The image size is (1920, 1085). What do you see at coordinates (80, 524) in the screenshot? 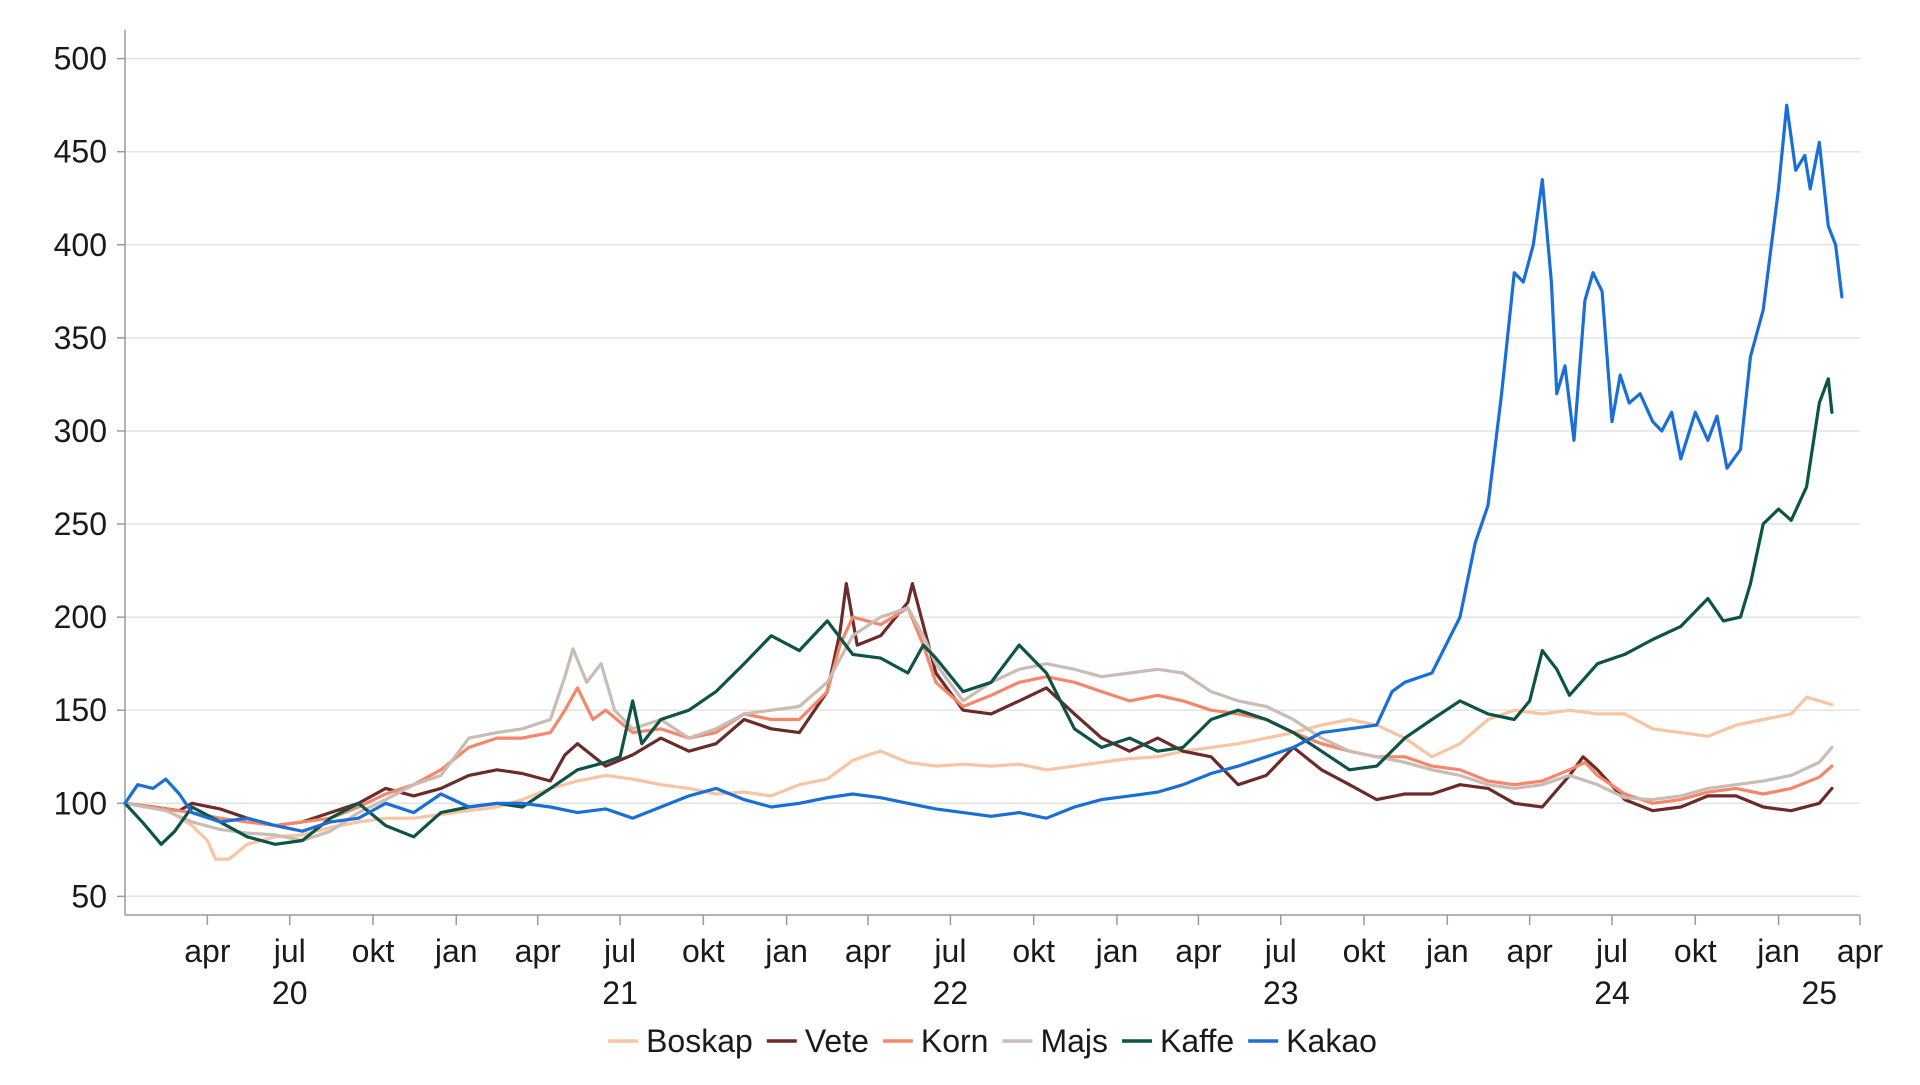
I see `y-tick-label: 250` at bounding box center [80, 524].